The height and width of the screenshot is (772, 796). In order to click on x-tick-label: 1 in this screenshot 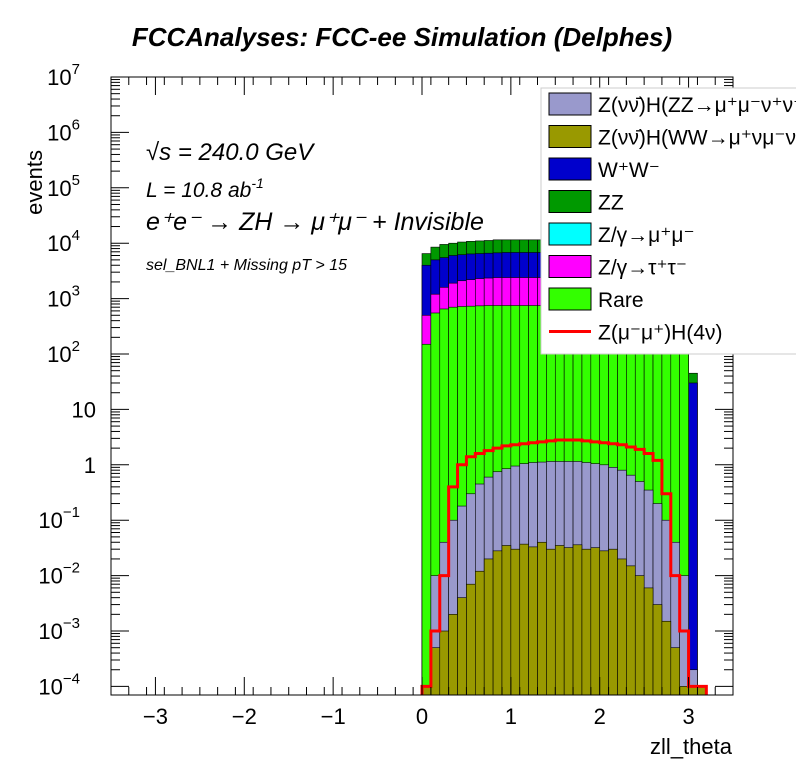, I will do `click(511, 716)`.